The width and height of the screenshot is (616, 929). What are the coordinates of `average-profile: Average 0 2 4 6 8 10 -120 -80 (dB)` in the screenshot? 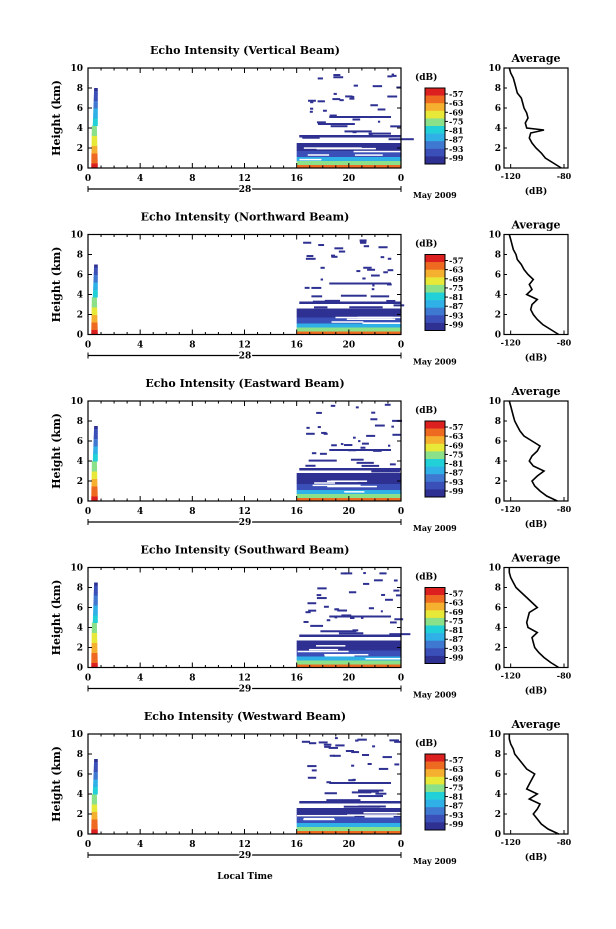 It's located at (529, 457).